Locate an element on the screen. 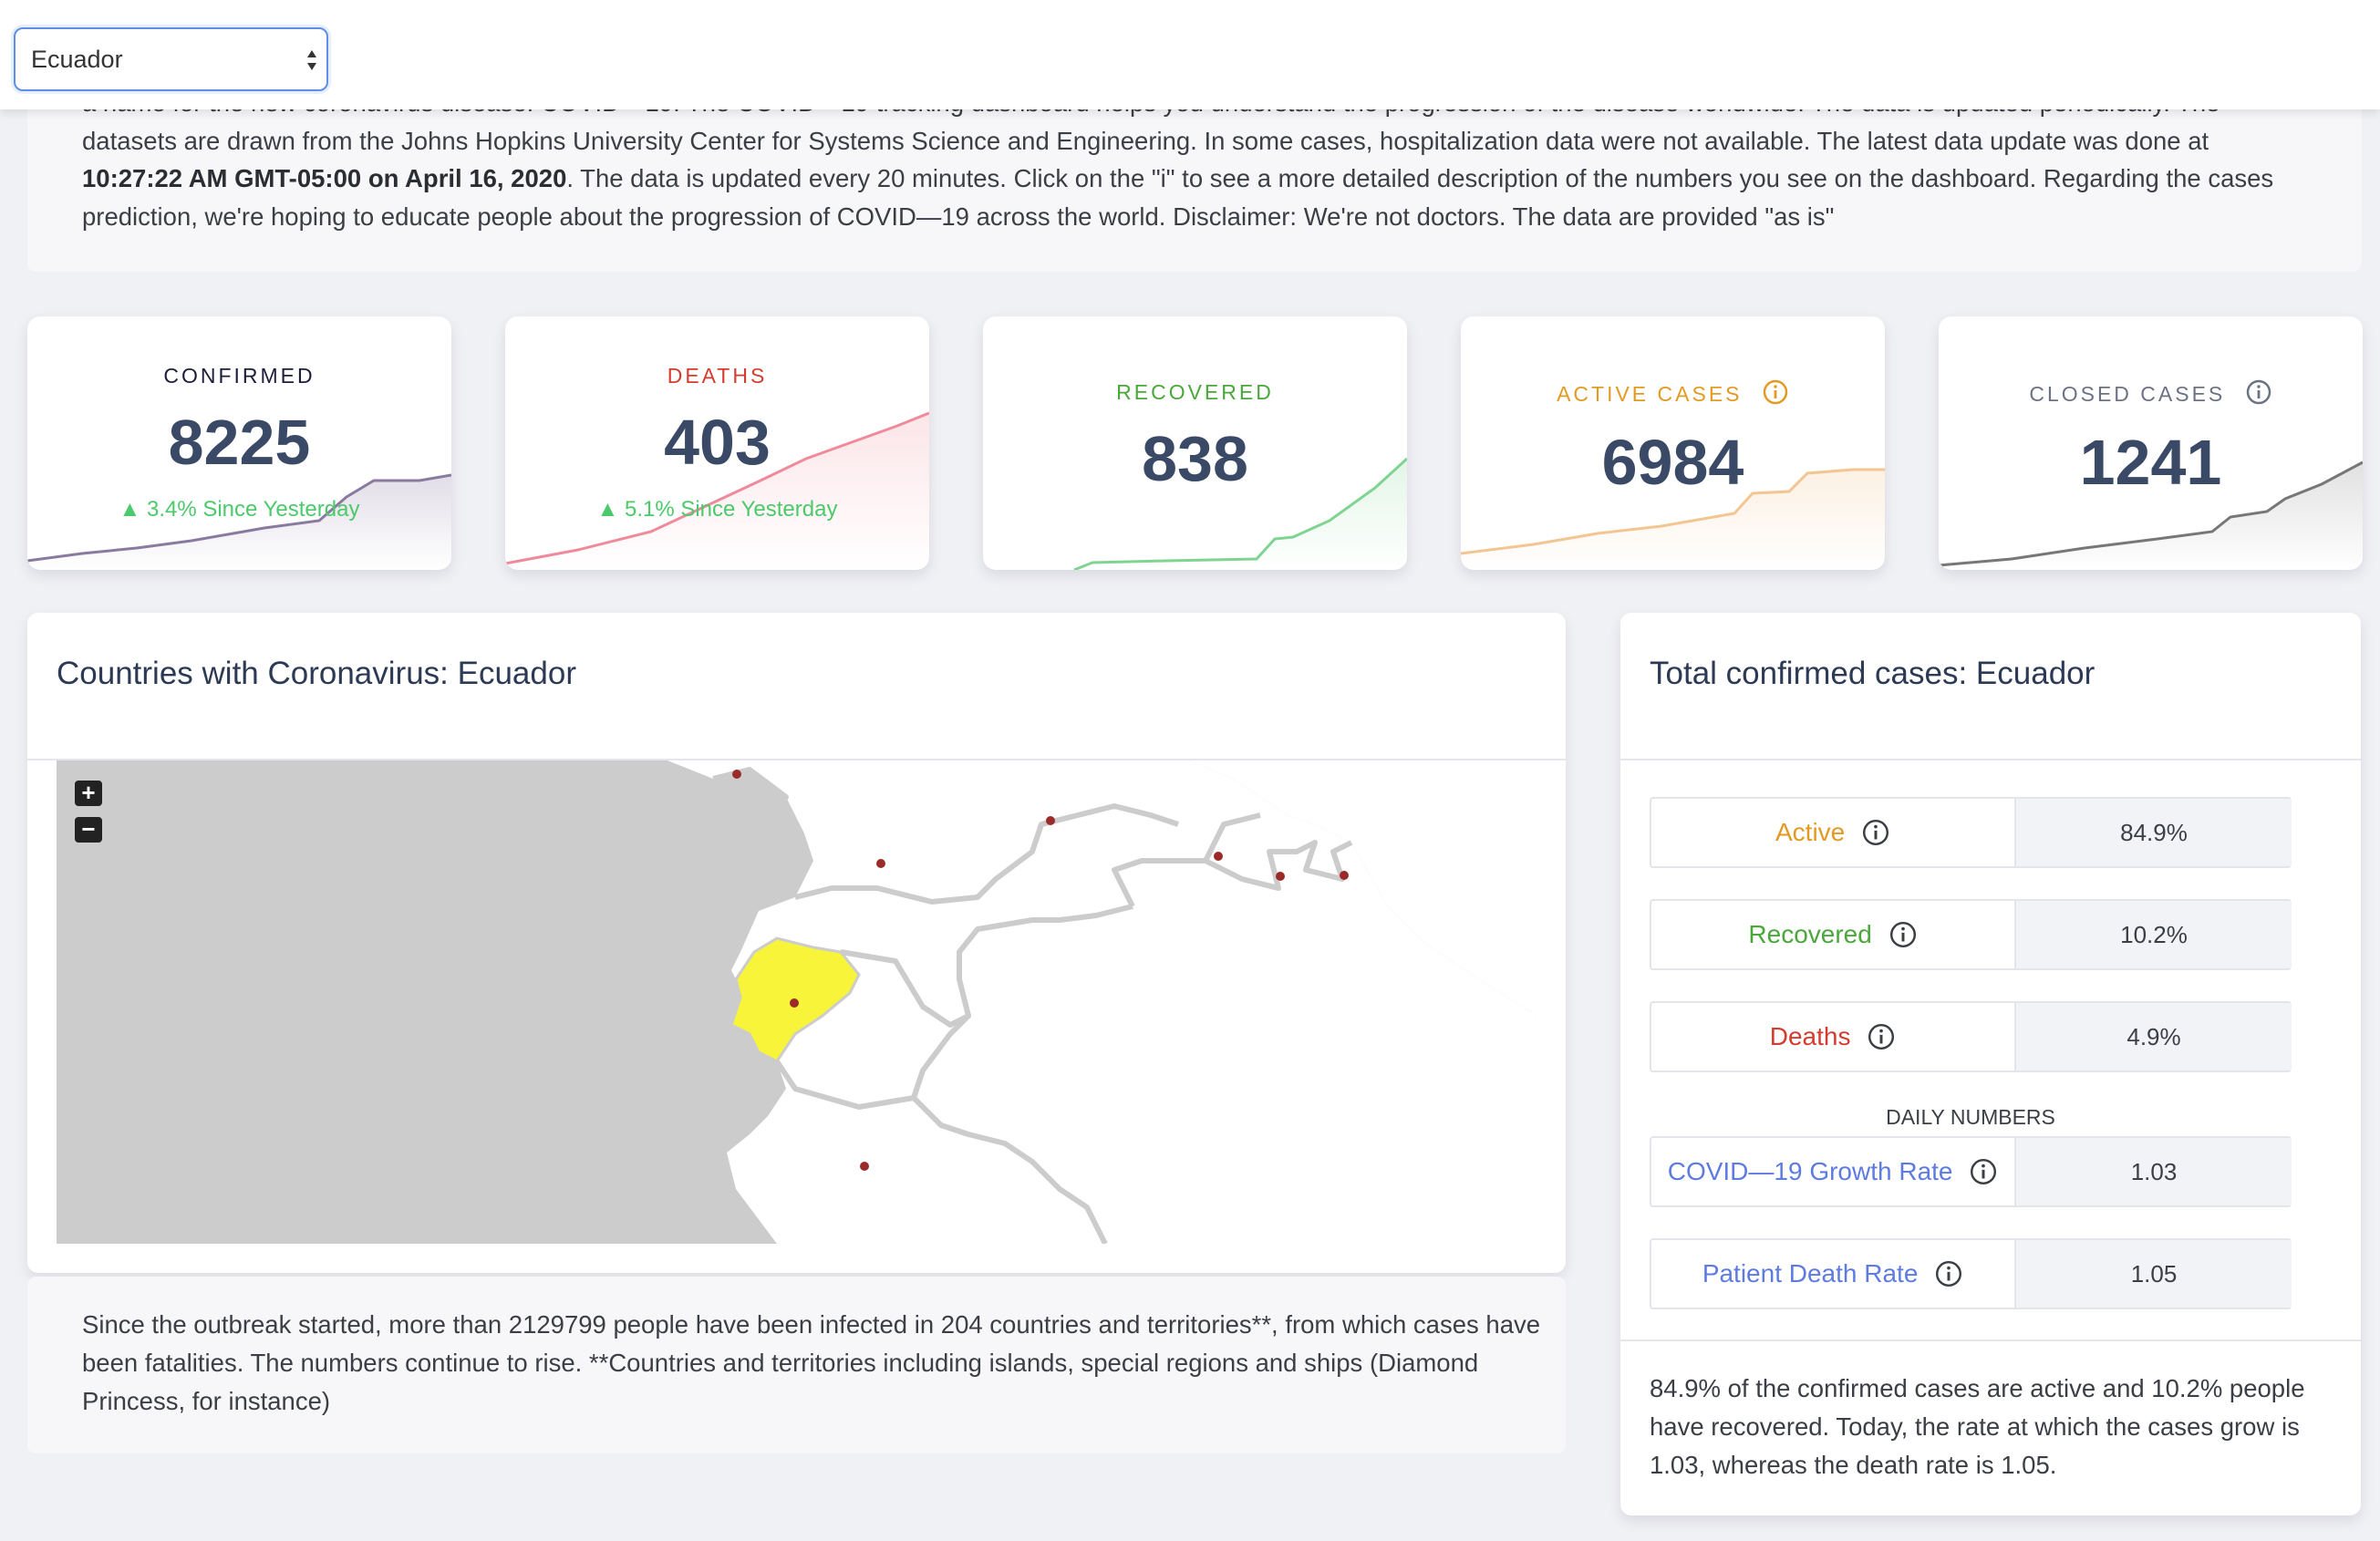  confirmed-change-text: 3.4% Since Yesterday is located at coordinates (253, 509).